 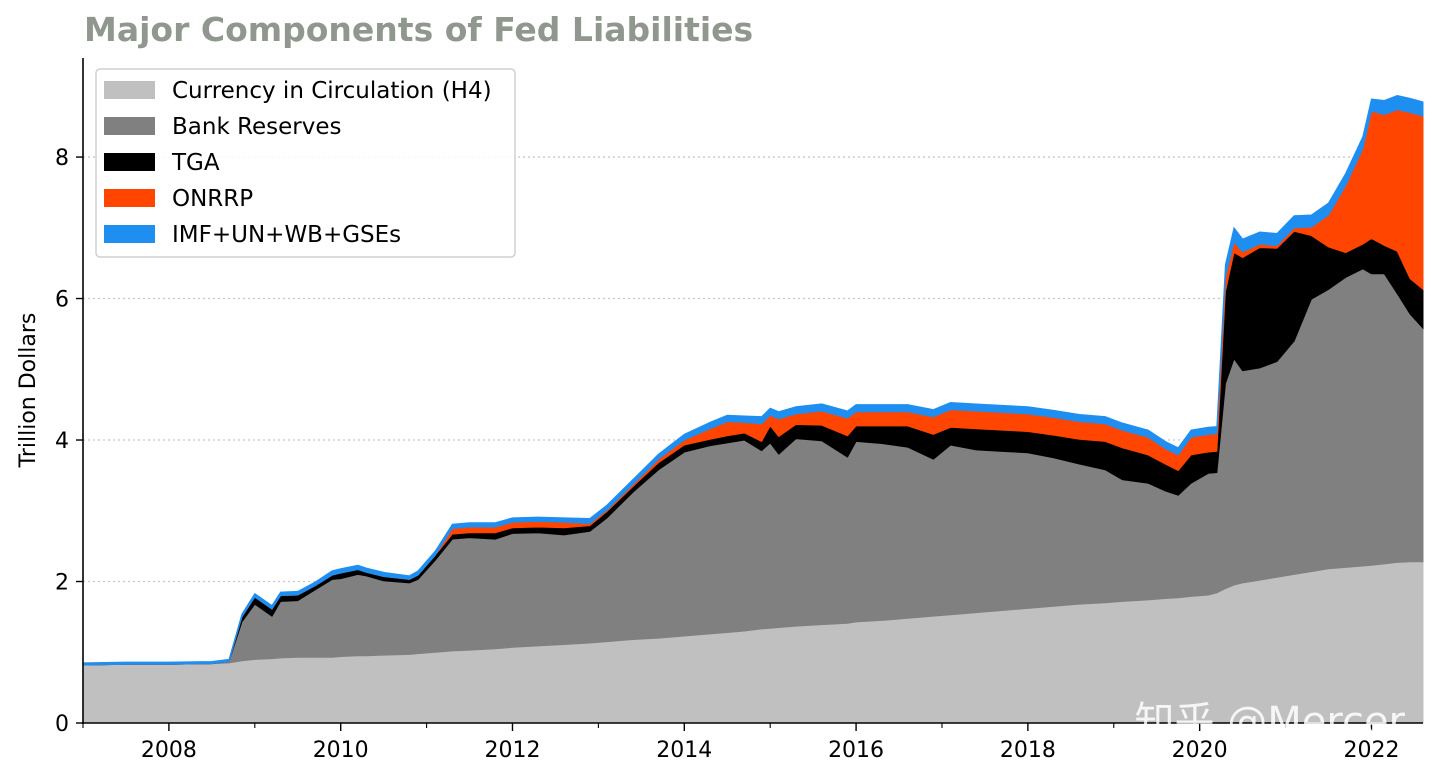 What do you see at coordinates (62, 724) in the screenshot?
I see `y-tick-label-0: 0` at bounding box center [62, 724].